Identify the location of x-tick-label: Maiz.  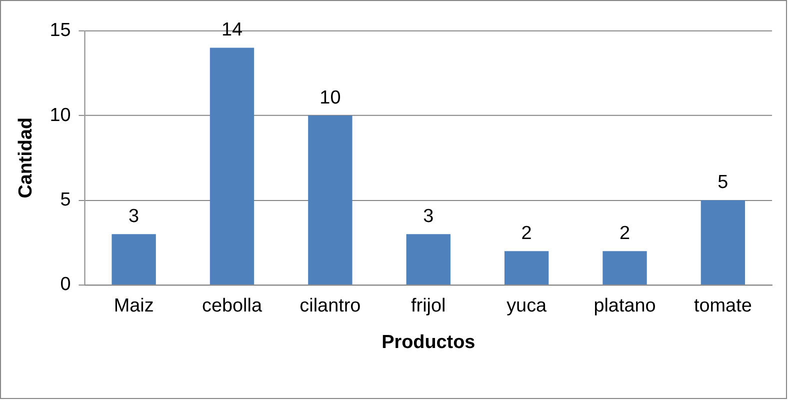
(134, 305).